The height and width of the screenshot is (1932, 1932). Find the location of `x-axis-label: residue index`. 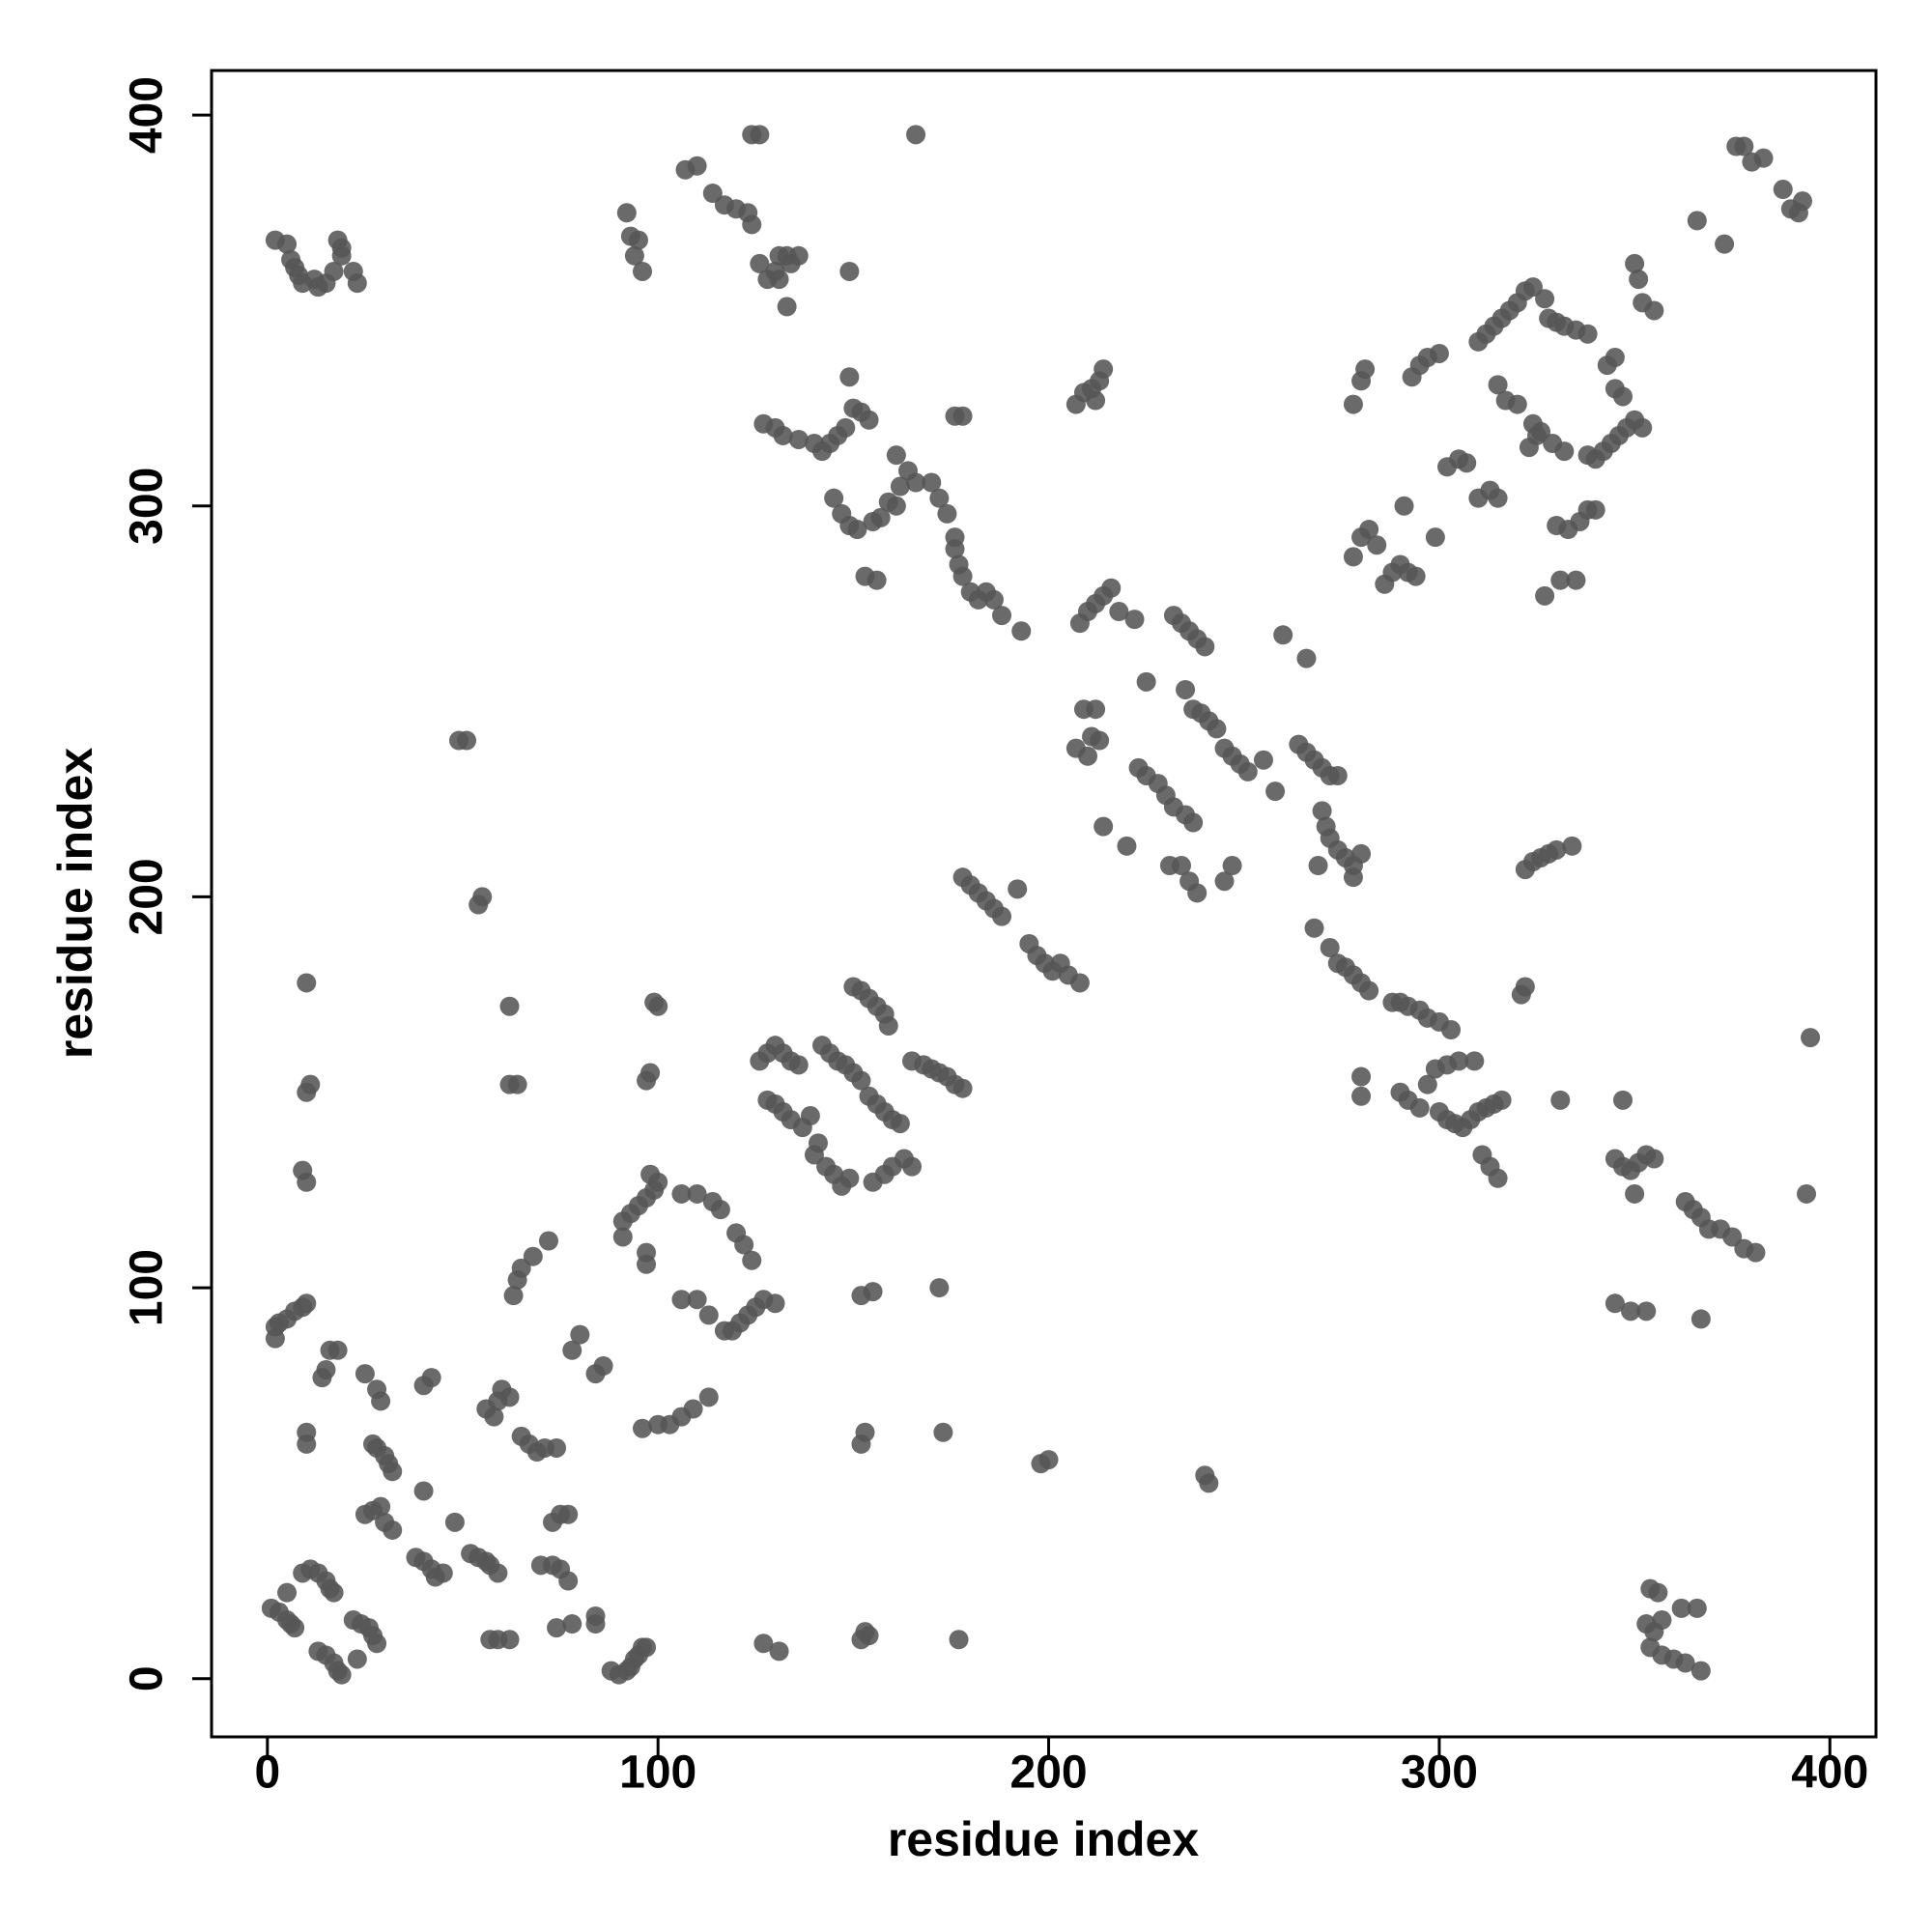

x-axis-label: residue index is located at coordinates (1044, 1839).